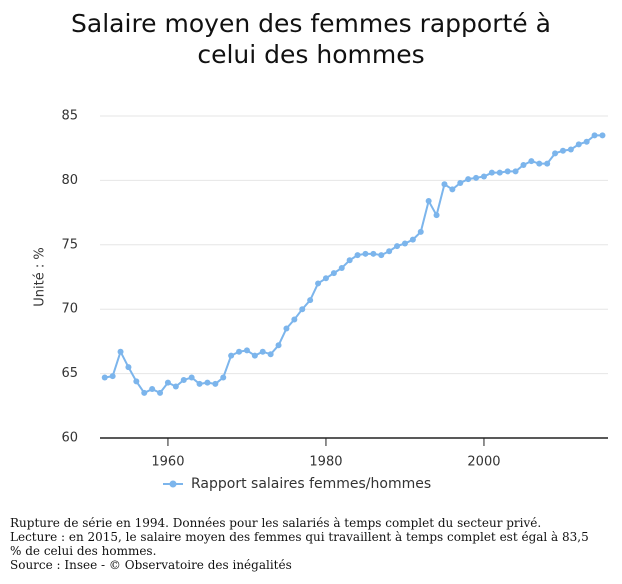 The width and height of the screenshot is (622, 584). Describe the element at coordinates (69, 116) in the screenshot. I see `y-tick-label: 85` at that location.